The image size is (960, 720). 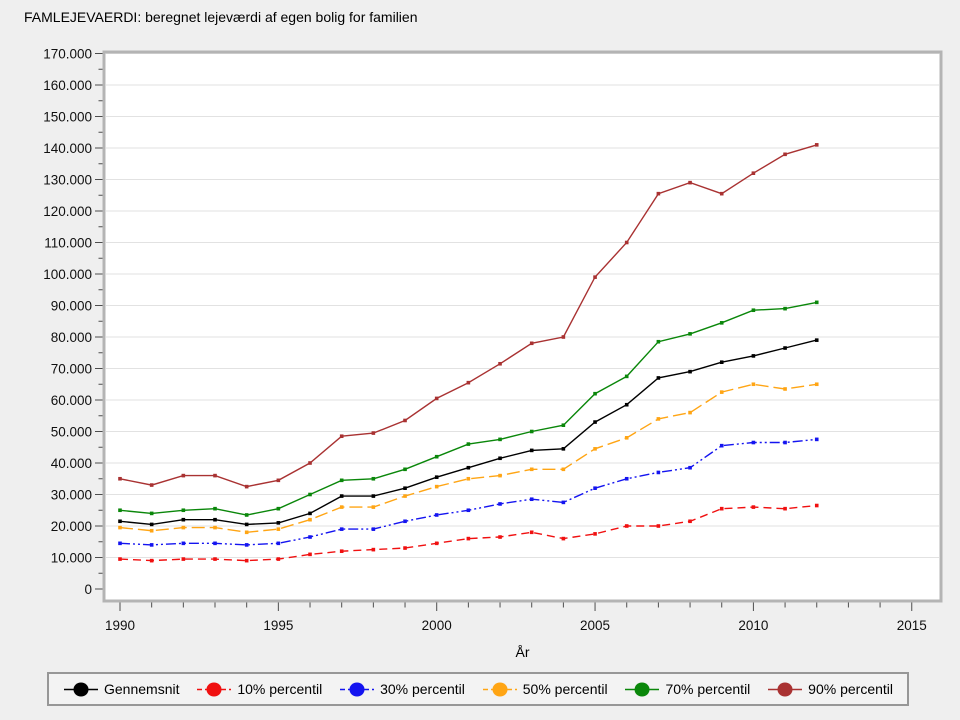 What do you see at coordinates (88, 589) in the screenshot?
I see `y-tick-label: 0` at bounding box center [88, 589].